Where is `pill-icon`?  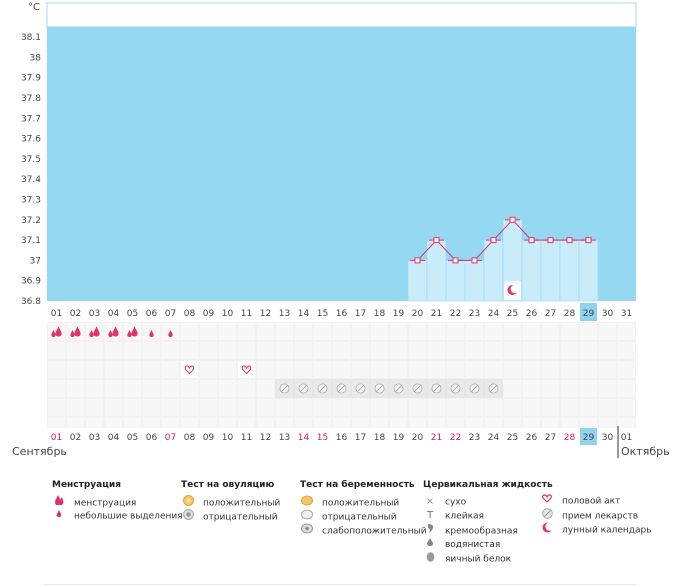 pill-icon is located at coordinates (547, 516).